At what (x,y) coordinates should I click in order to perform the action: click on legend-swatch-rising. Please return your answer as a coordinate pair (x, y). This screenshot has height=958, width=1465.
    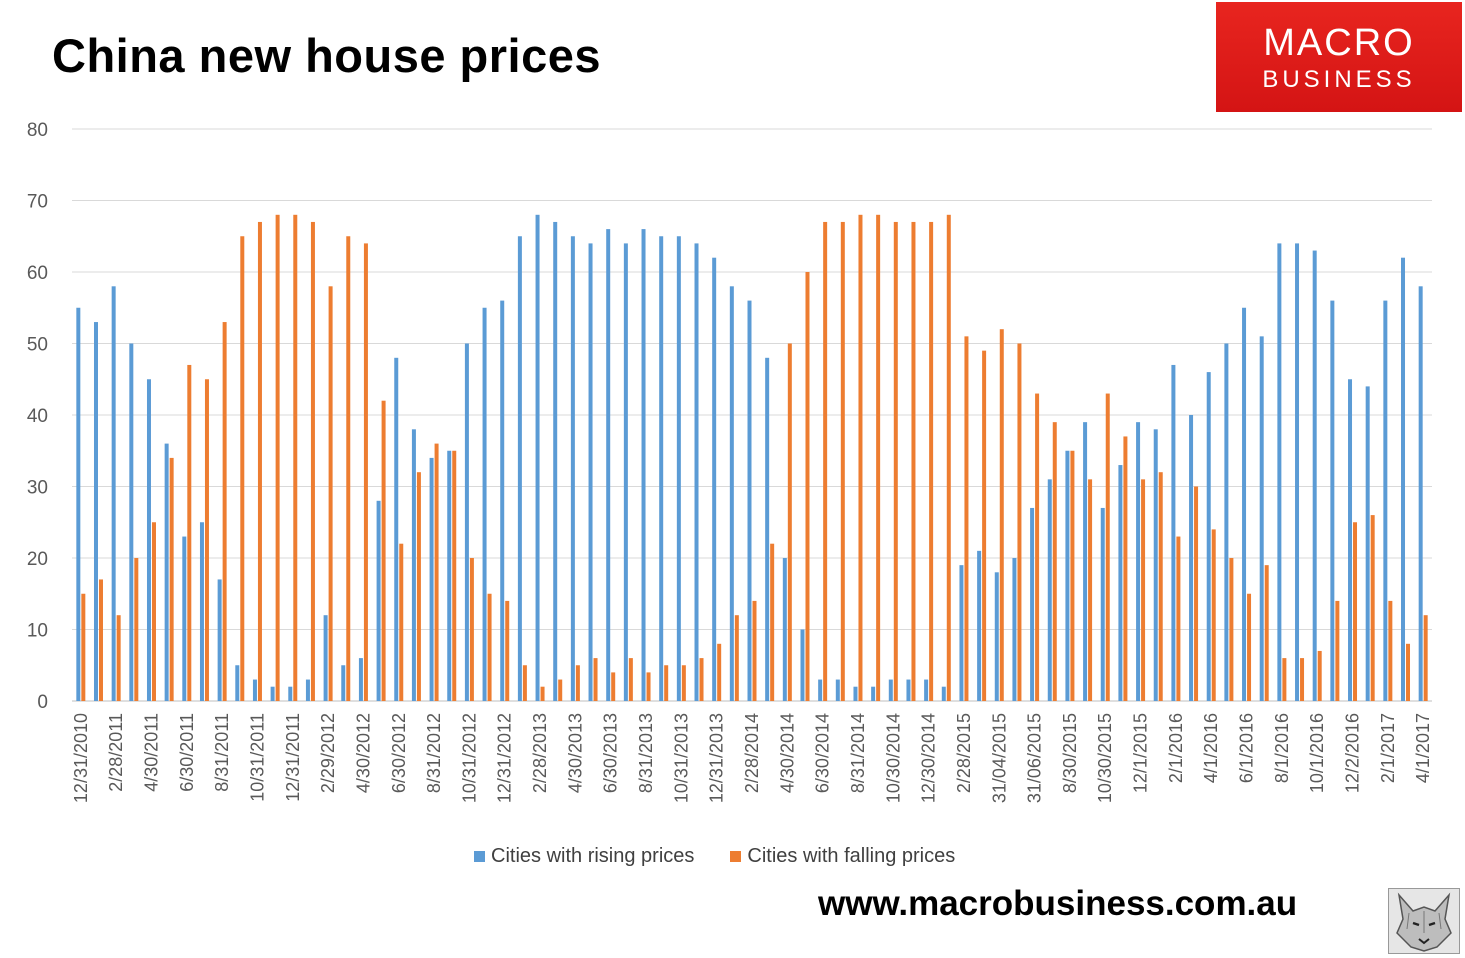
    Looking at the image, I should click on (479, 856).